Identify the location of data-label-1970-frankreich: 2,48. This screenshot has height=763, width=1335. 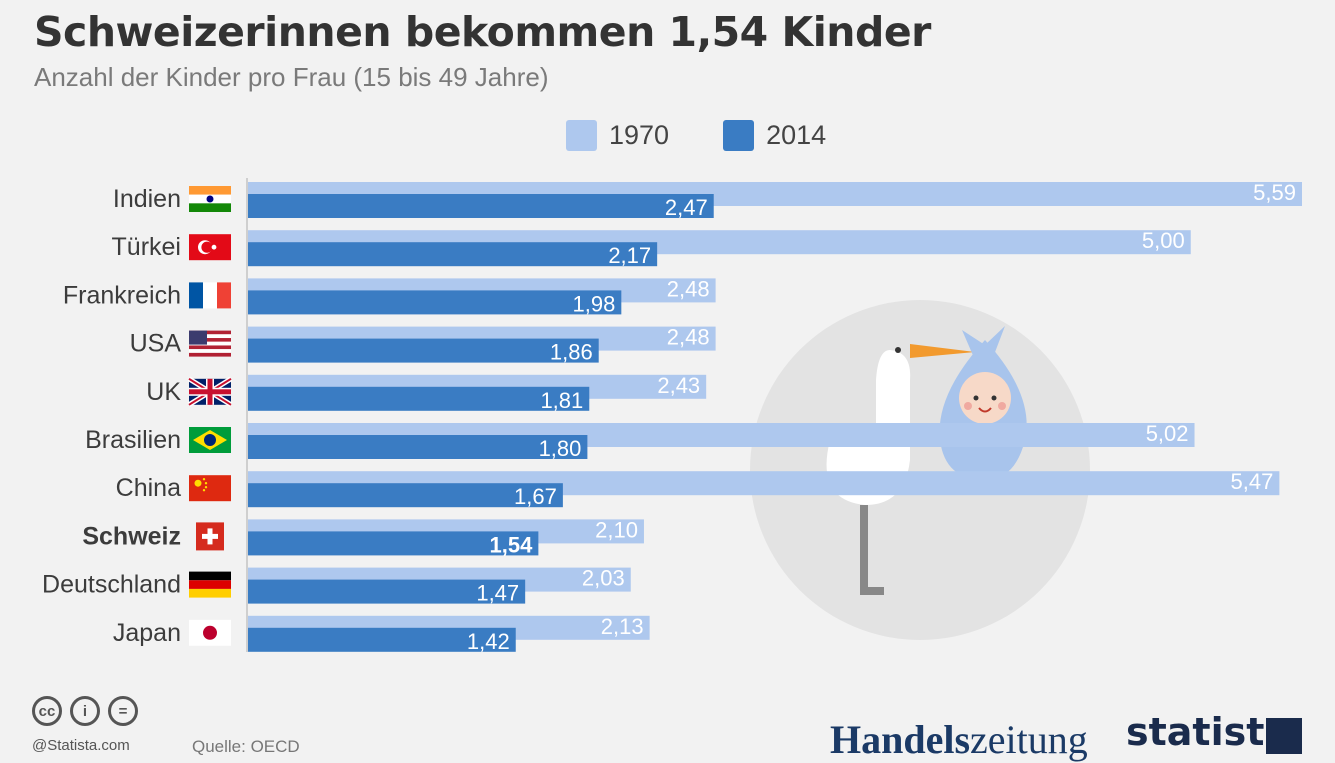
(688, 288).